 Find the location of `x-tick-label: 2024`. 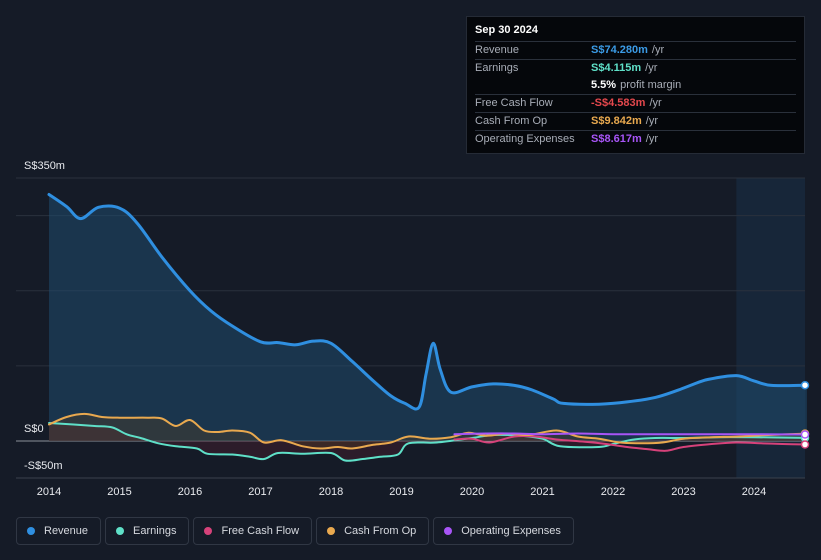

x-tick-label: 2024 is located at coordinates (754, 492).